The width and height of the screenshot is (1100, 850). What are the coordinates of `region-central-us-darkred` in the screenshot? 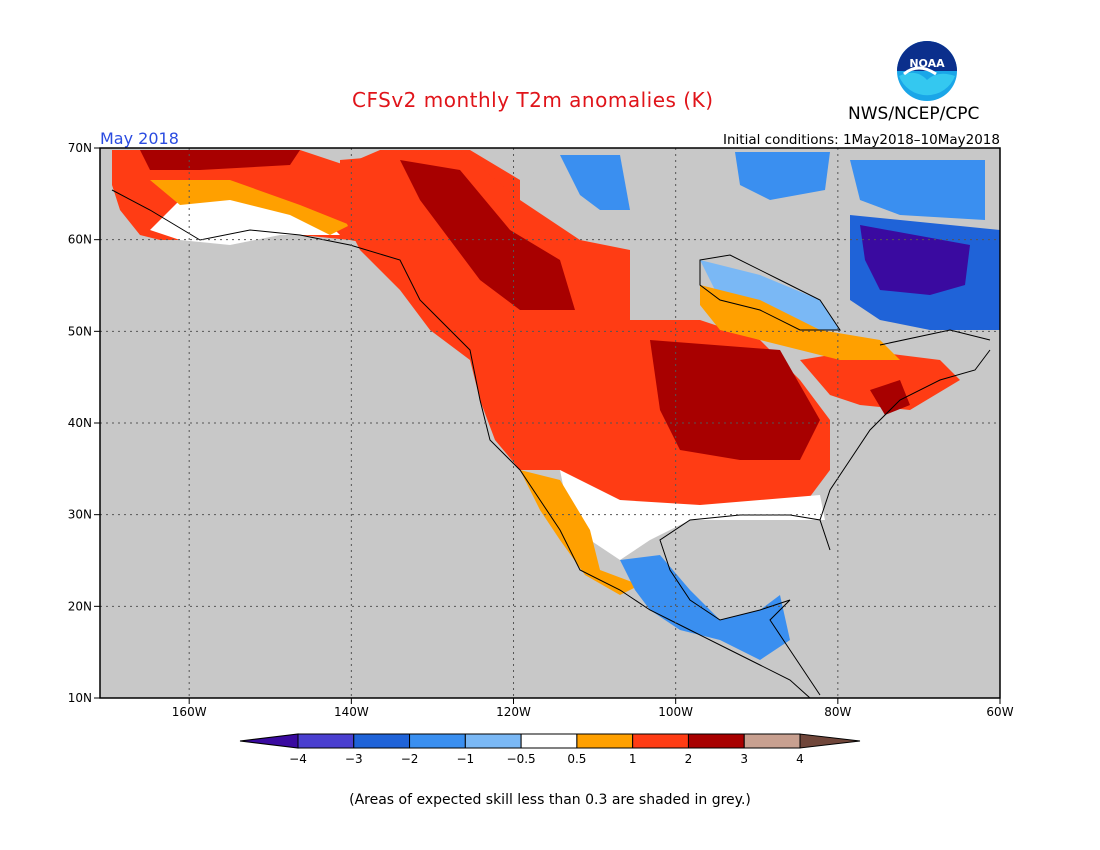 It's located at (735, 400).